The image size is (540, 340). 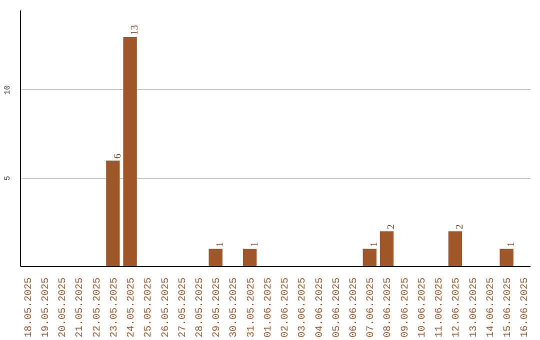 What do you see at coordinates (200, 307) in the screenshot?
I see `x-tick-label: 28.05.2025` at bounding box center [200, 307].